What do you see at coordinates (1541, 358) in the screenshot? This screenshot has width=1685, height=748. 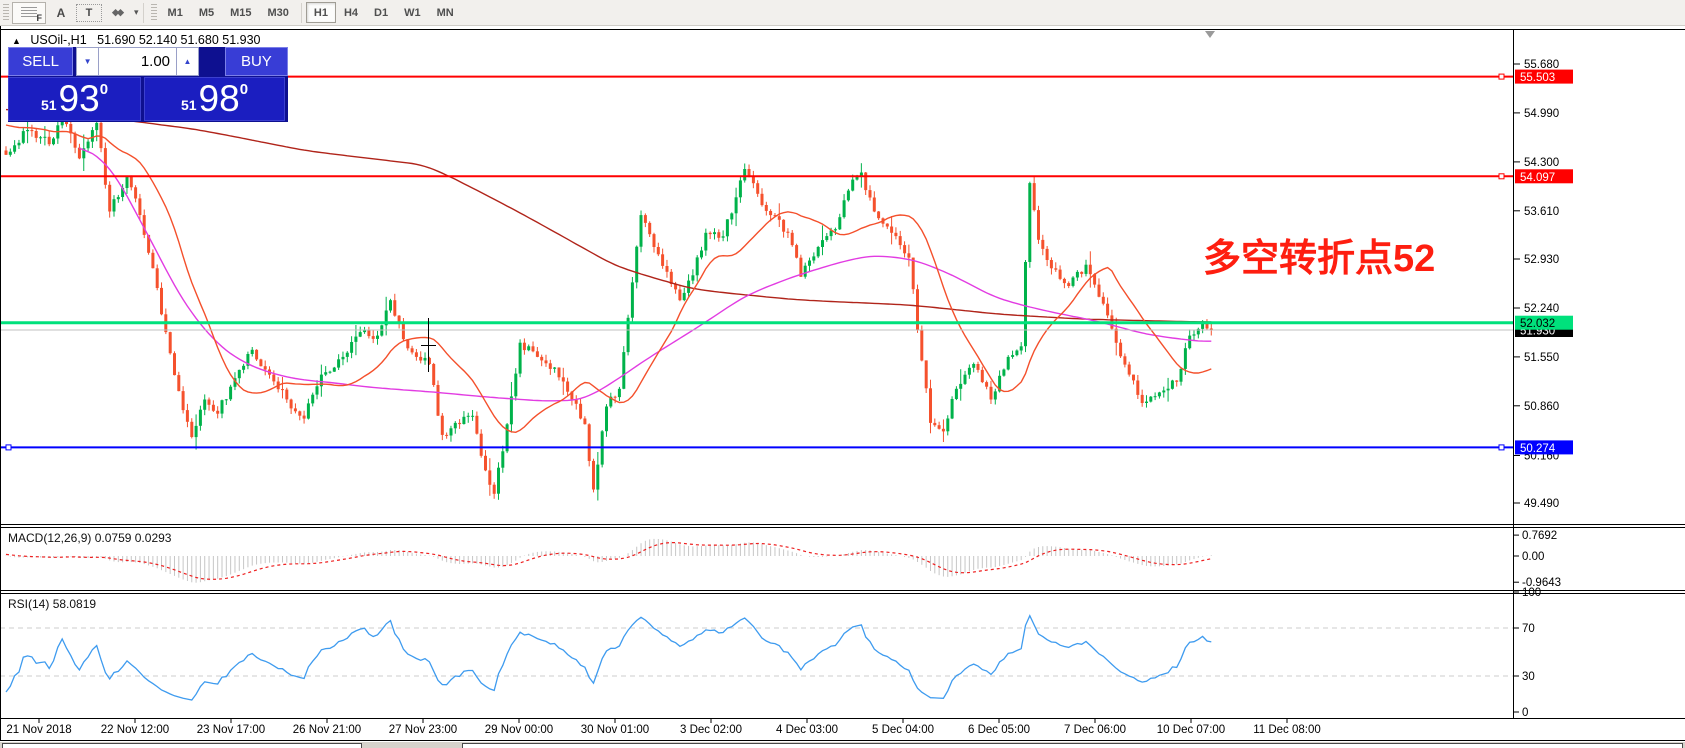 I see `price-tick-label: 51.550` at bounding box center [1541, 358].